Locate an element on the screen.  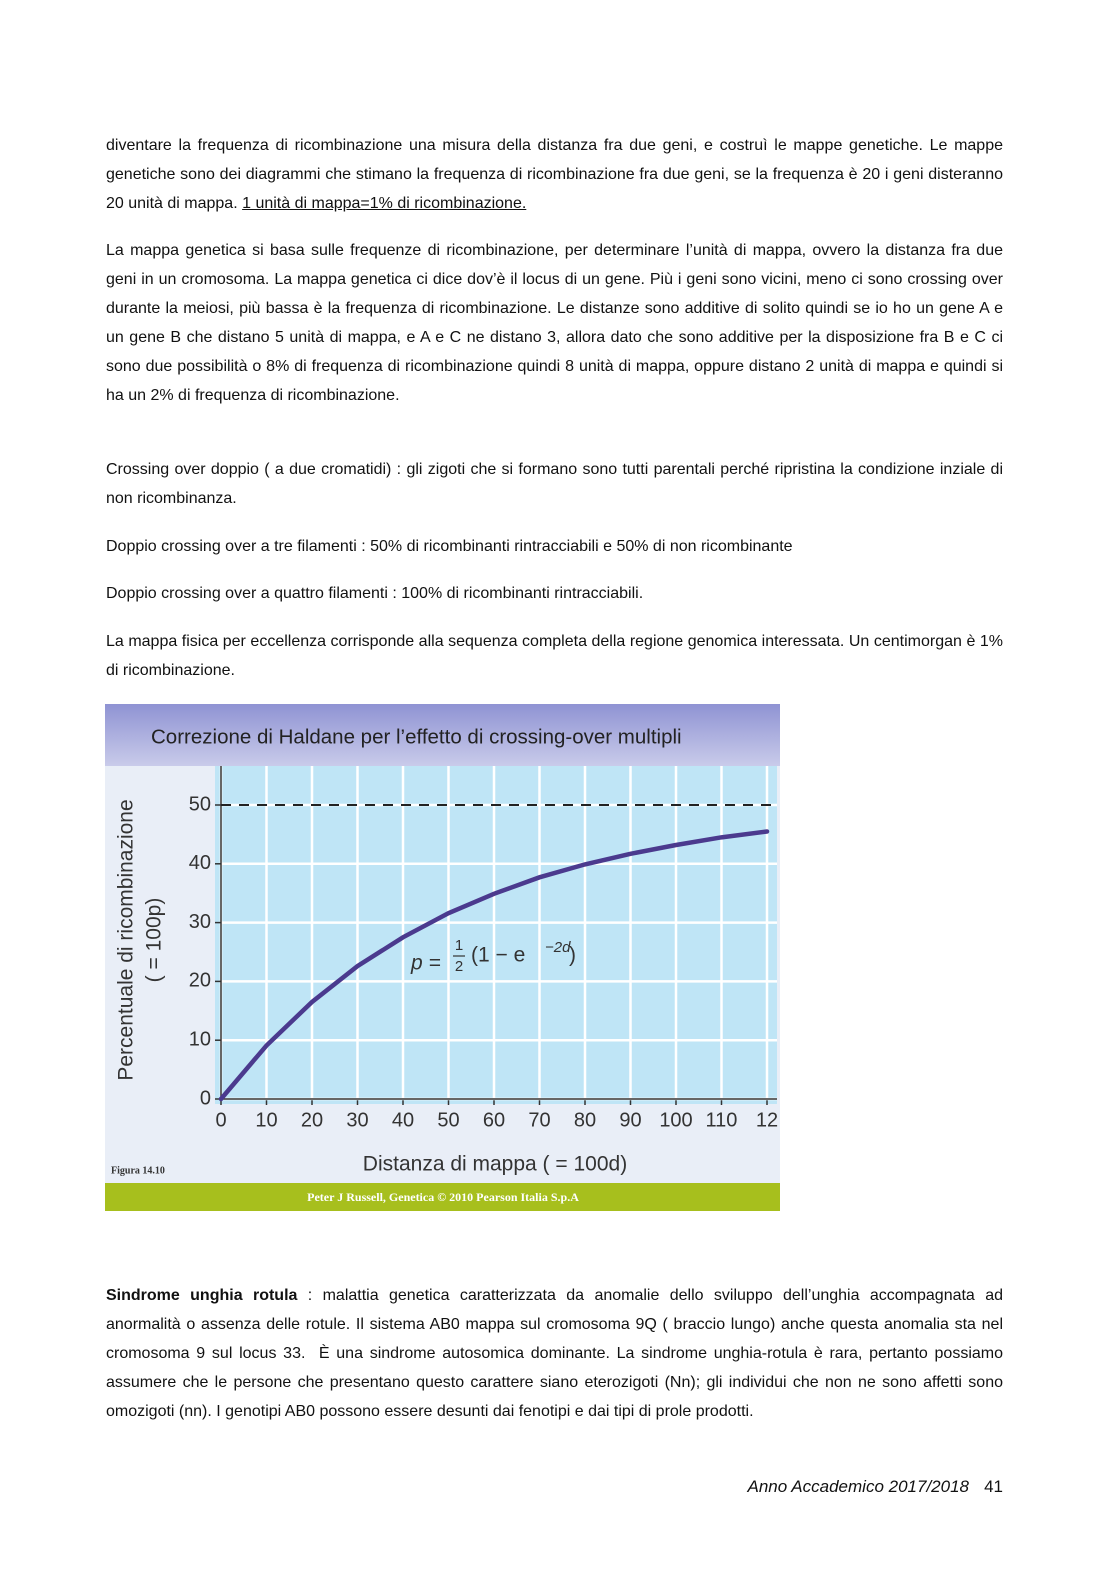
x-tick-label: 80 is located at coordinates (585, 1120).